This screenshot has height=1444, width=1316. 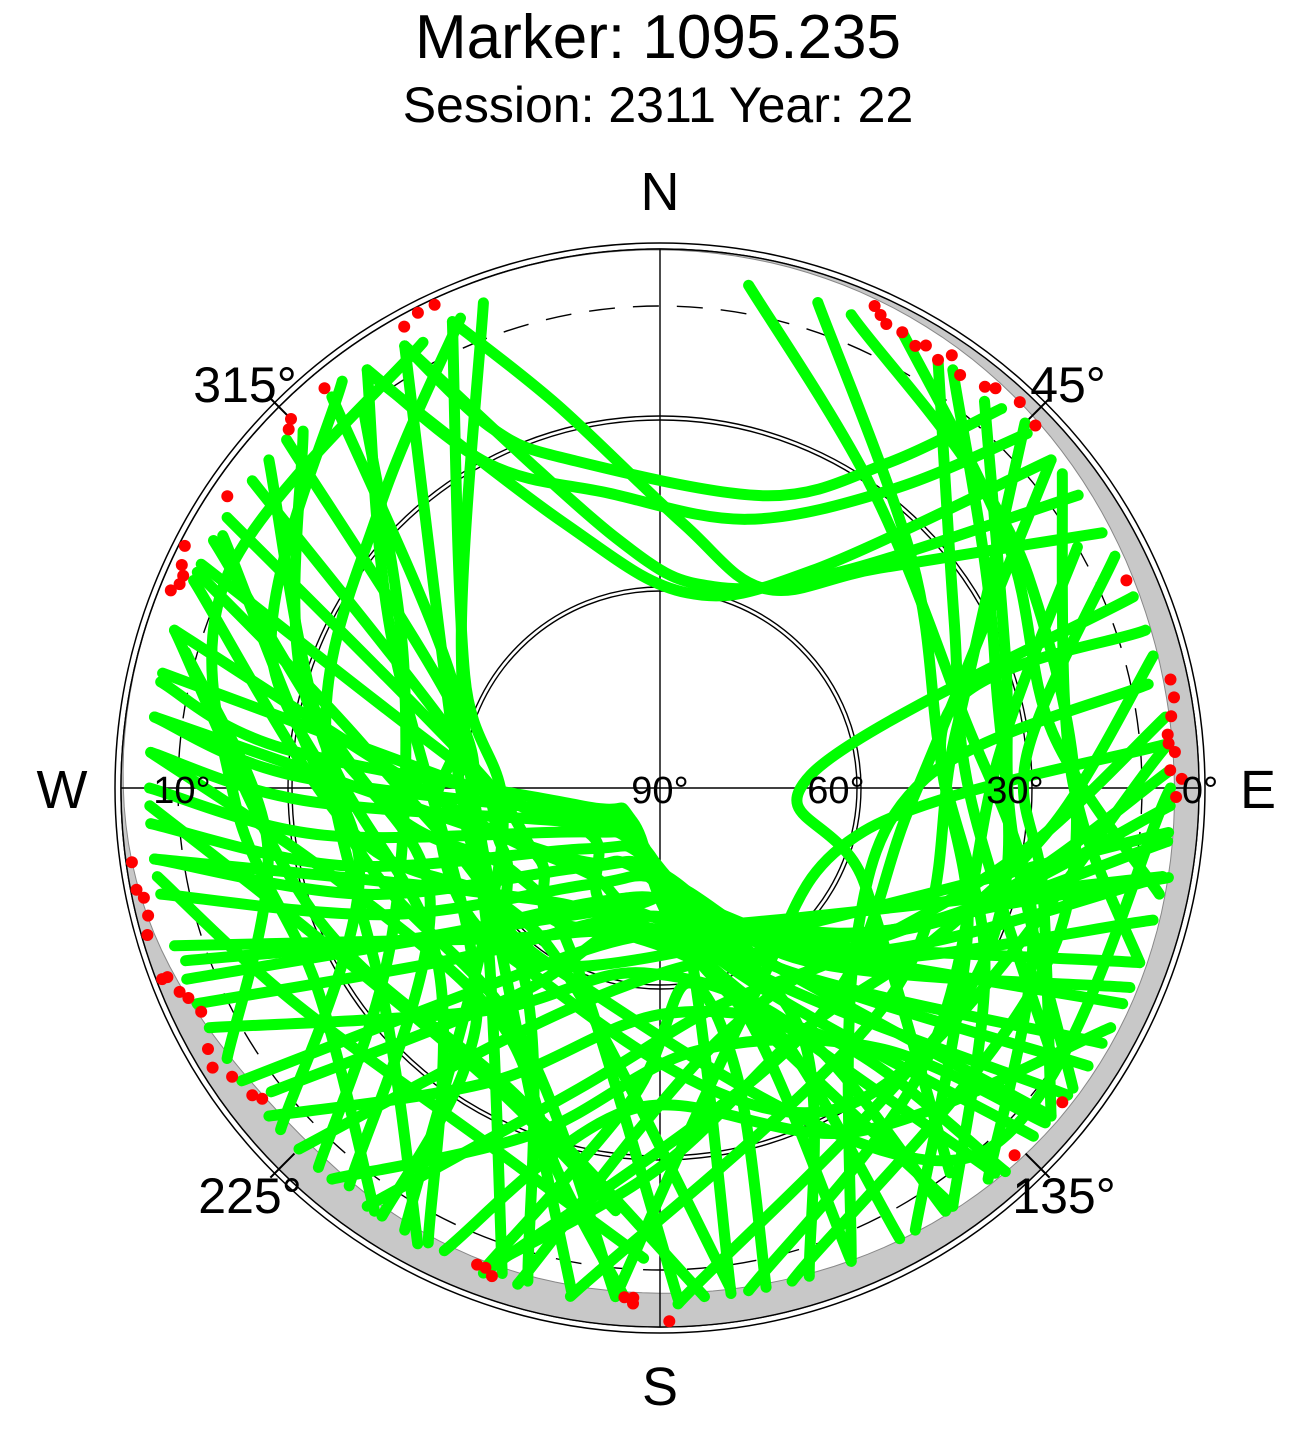 What do you see at coordinates (1014, 791) in the screenshot?
I see `elevation-tick-label: 30°` at bounding box center [1014, 791].